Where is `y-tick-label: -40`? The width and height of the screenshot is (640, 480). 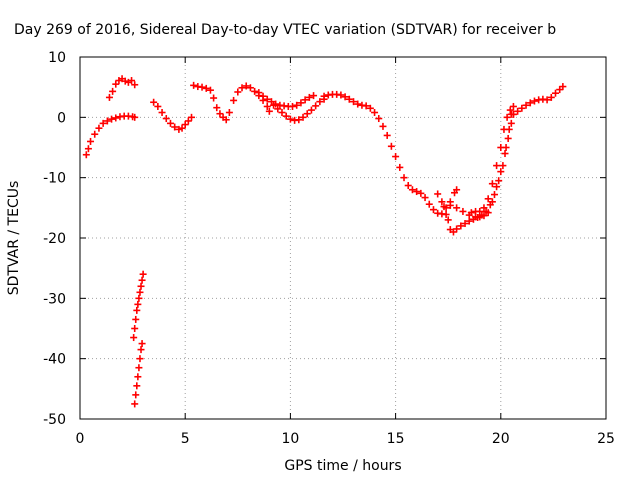
y-tick-label: -40 is located at coordinates (54, 360).